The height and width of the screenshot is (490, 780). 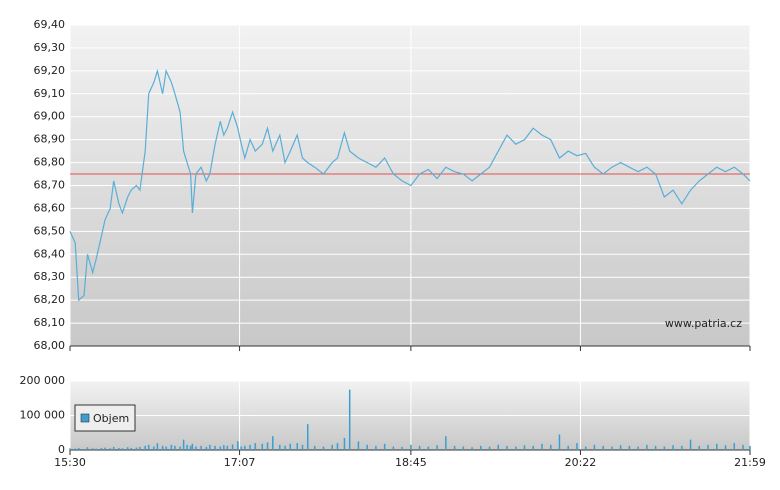 What do you see at coordinates (50, 230) in the screenshot?
I see `y-tick-label: 68,50` at bounding box center [50, 230].